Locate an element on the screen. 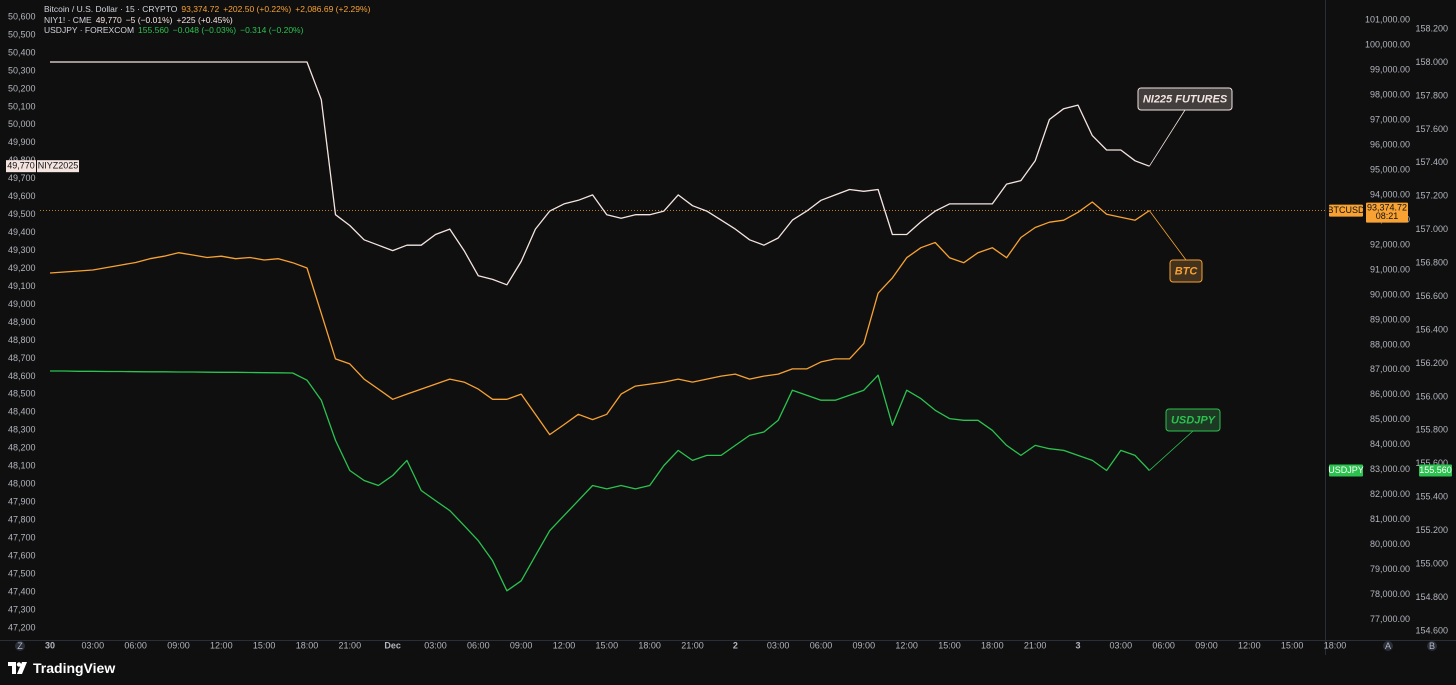  y-tick-label: 157.200 is located at coordinates (1431, 196).